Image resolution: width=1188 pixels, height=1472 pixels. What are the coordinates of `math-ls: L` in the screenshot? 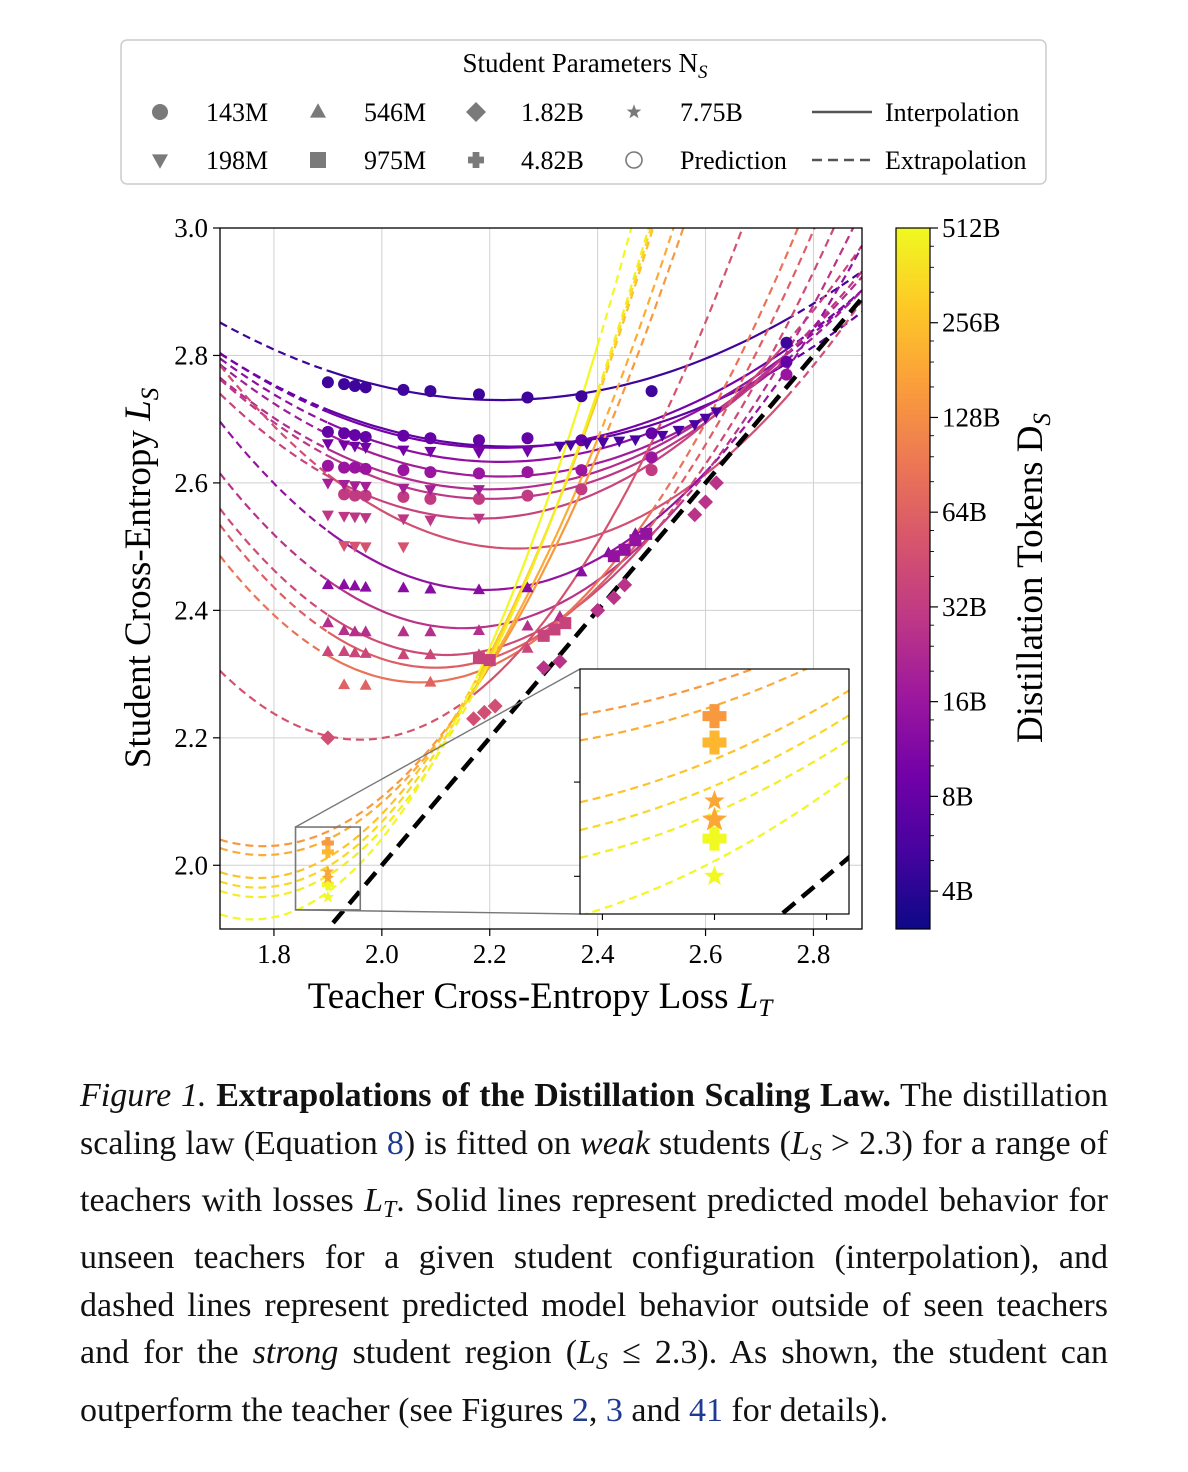 It's located at (800, 1143).